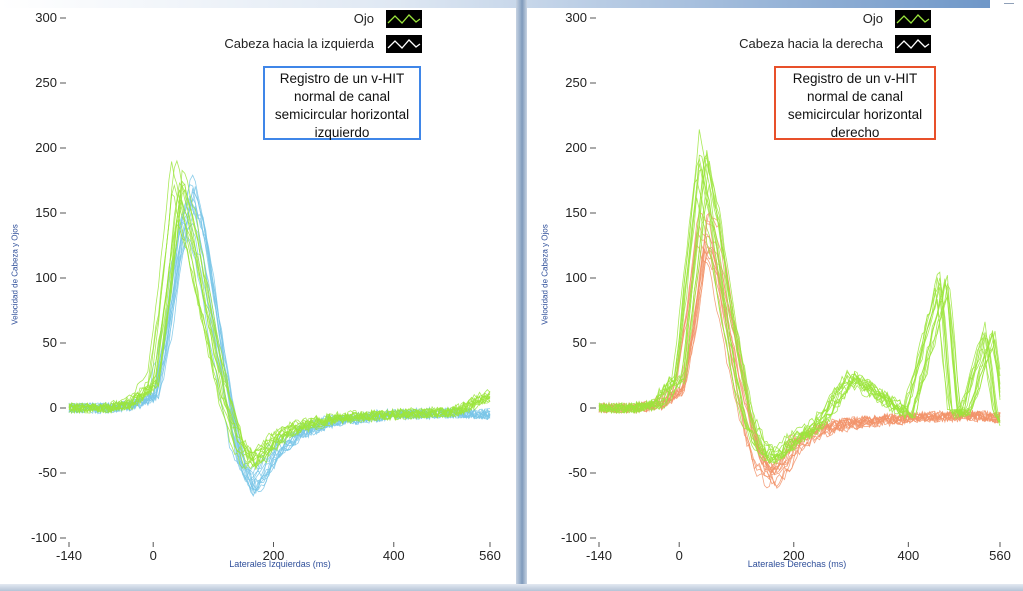 The image size is (1023, 591). I want to click on x-axis-label: Laterales Izquierdas (ms), so click(280, 564).